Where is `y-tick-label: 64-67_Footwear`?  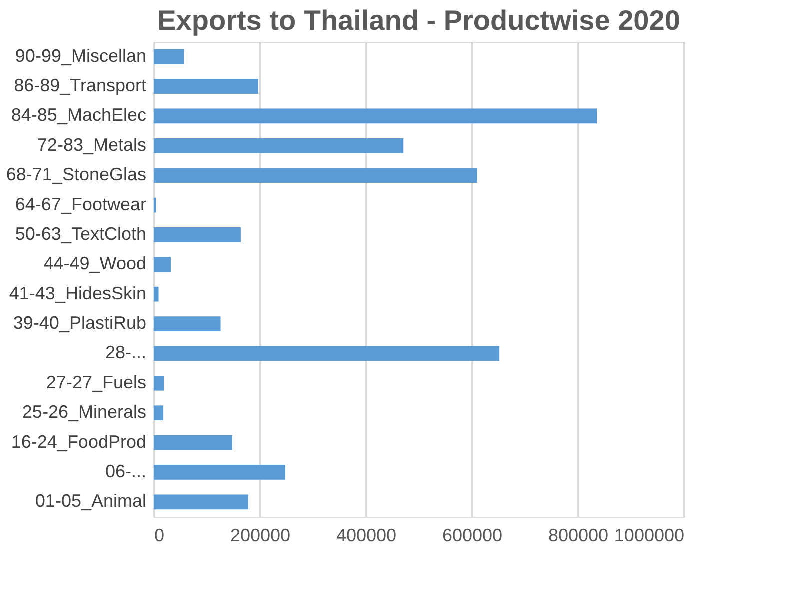 y-tick-label: 64-67_Footwear is located at coordinates (80, 204).